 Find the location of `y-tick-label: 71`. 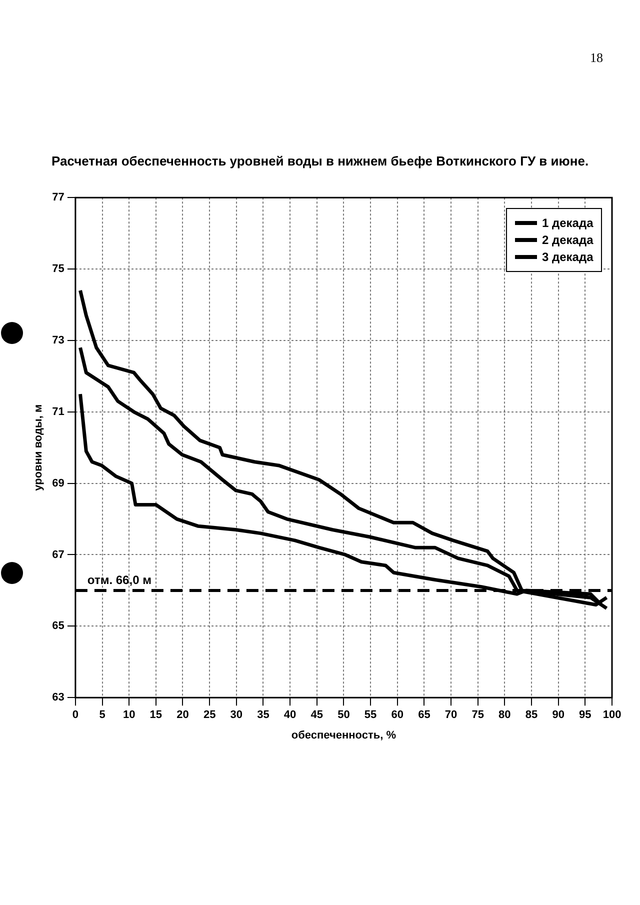

y-tick-label: 71 is located at coordinates (58, 412).